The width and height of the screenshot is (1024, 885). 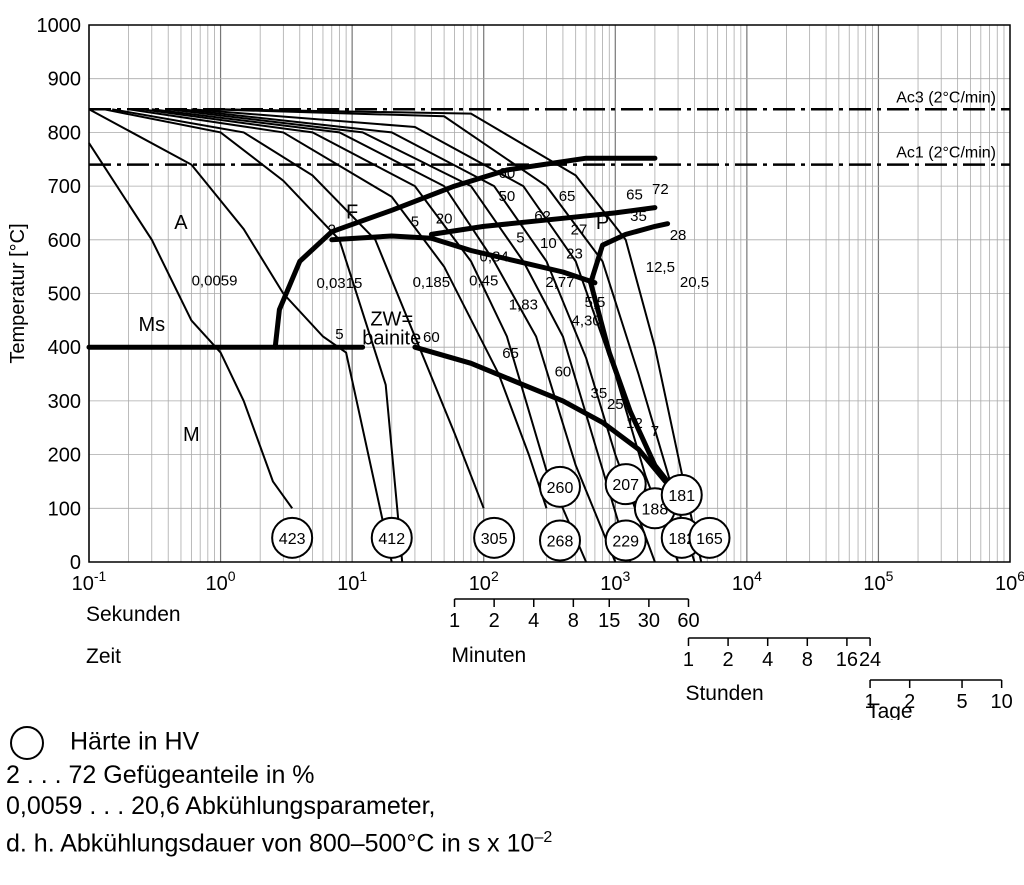 I want to click on reference-lines: Ac3 (2°C/min) Ac1 (2°C/min), so click(x=549, y=127).